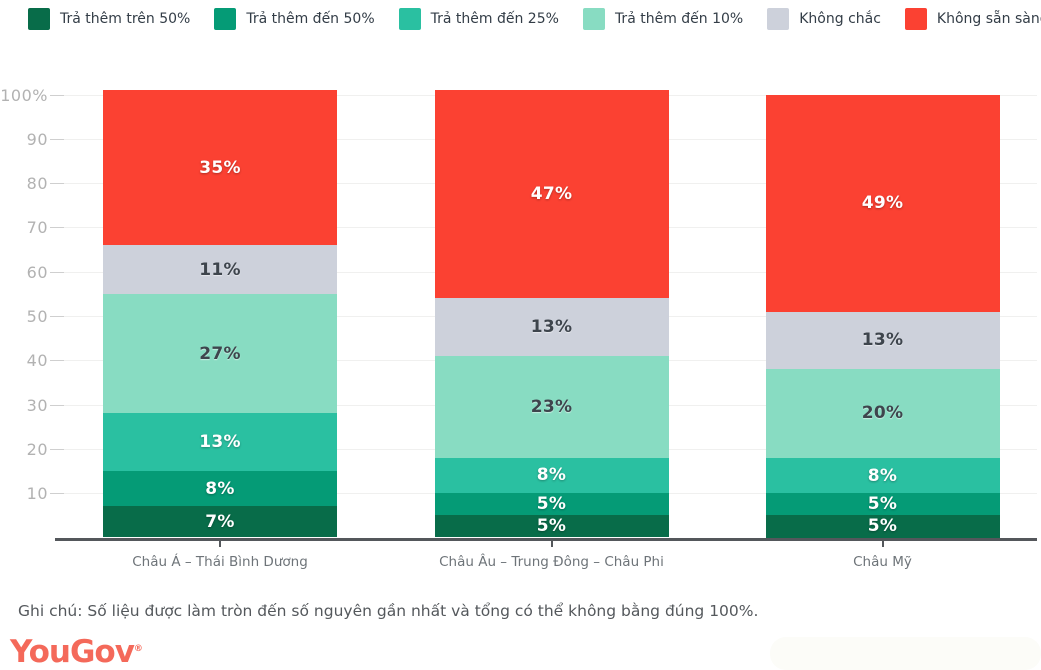  I want to click on bar-1-segment-2: 8%, so click(551, 475).